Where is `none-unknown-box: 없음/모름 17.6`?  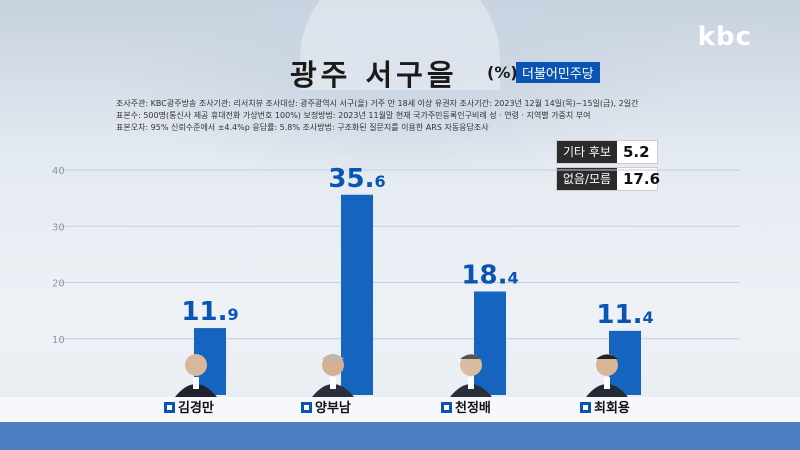
none-unknown-box: 없음/모름 17.6 is located at coordinates (608, 179).